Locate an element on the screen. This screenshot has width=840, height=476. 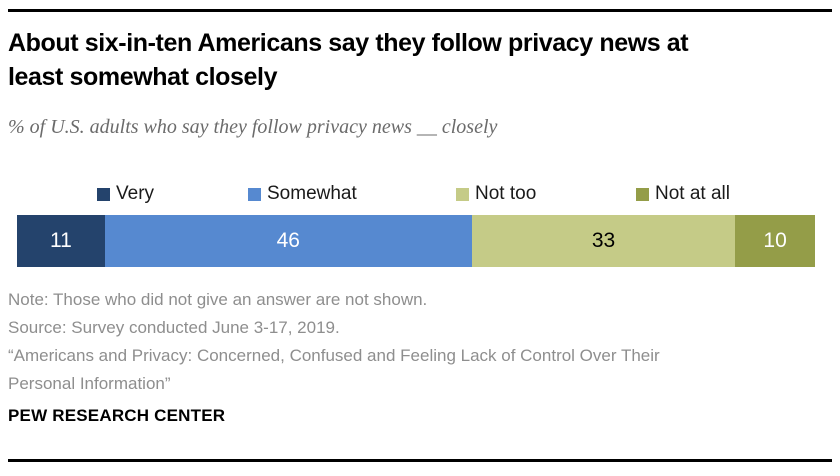
bar-segment-not-too: 33 is located at coordinates (603, 241).